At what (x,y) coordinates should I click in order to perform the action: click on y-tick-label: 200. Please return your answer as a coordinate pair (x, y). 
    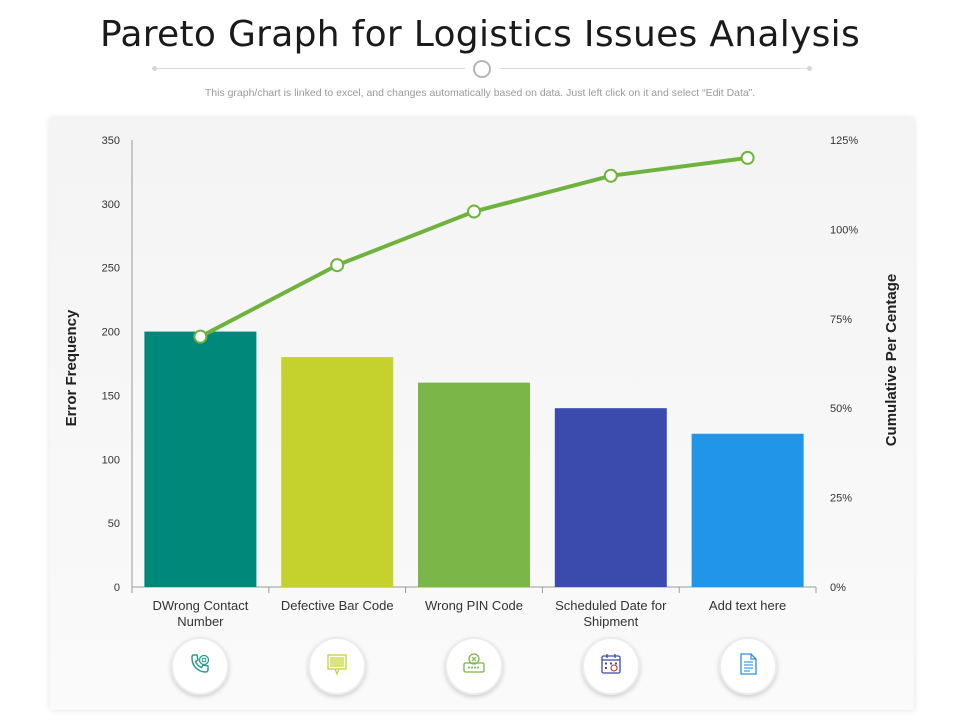
    Looking at the image, I should click on (111, 333).